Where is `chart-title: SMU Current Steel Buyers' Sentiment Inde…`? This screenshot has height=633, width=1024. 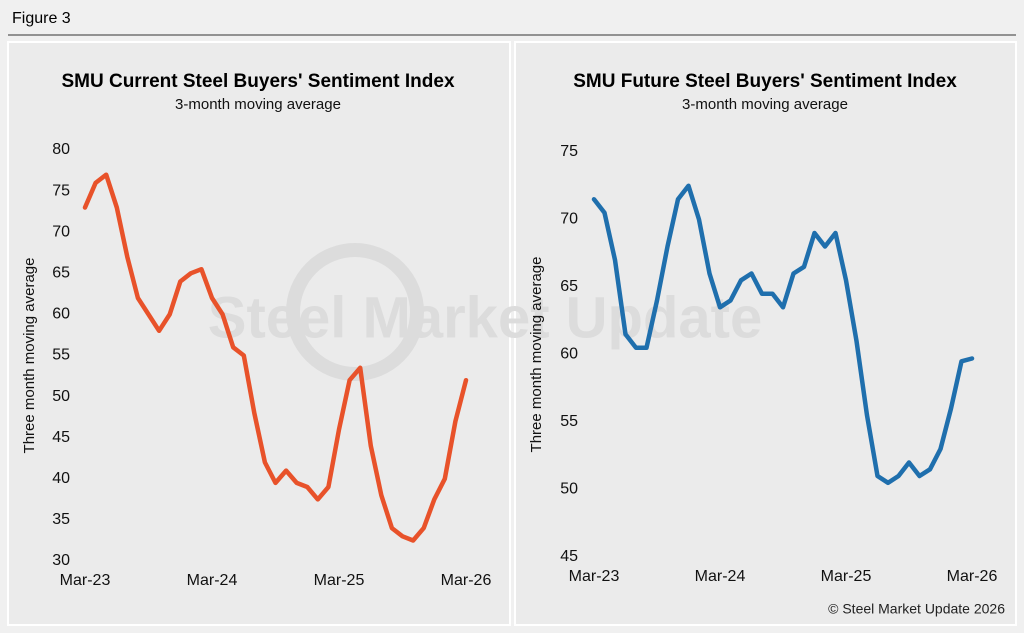 chart-title: SMU Current Steel Buyers' Sentiment Inde… is located at coordinates (257, 81).